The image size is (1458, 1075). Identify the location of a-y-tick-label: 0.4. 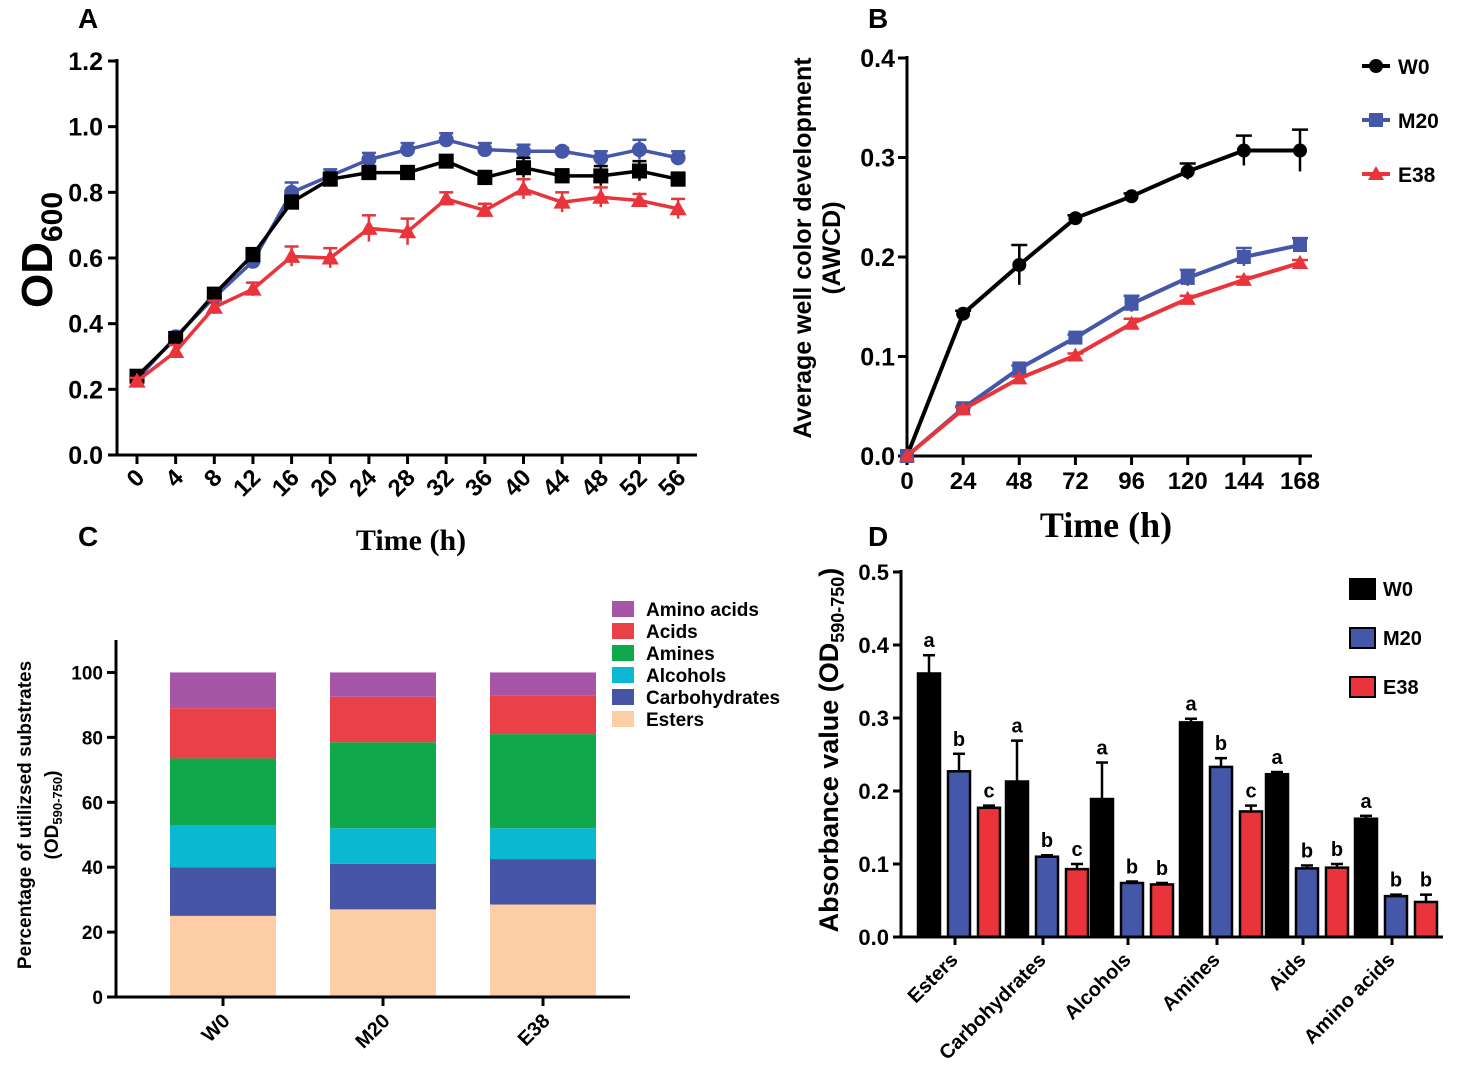
(85, 325).